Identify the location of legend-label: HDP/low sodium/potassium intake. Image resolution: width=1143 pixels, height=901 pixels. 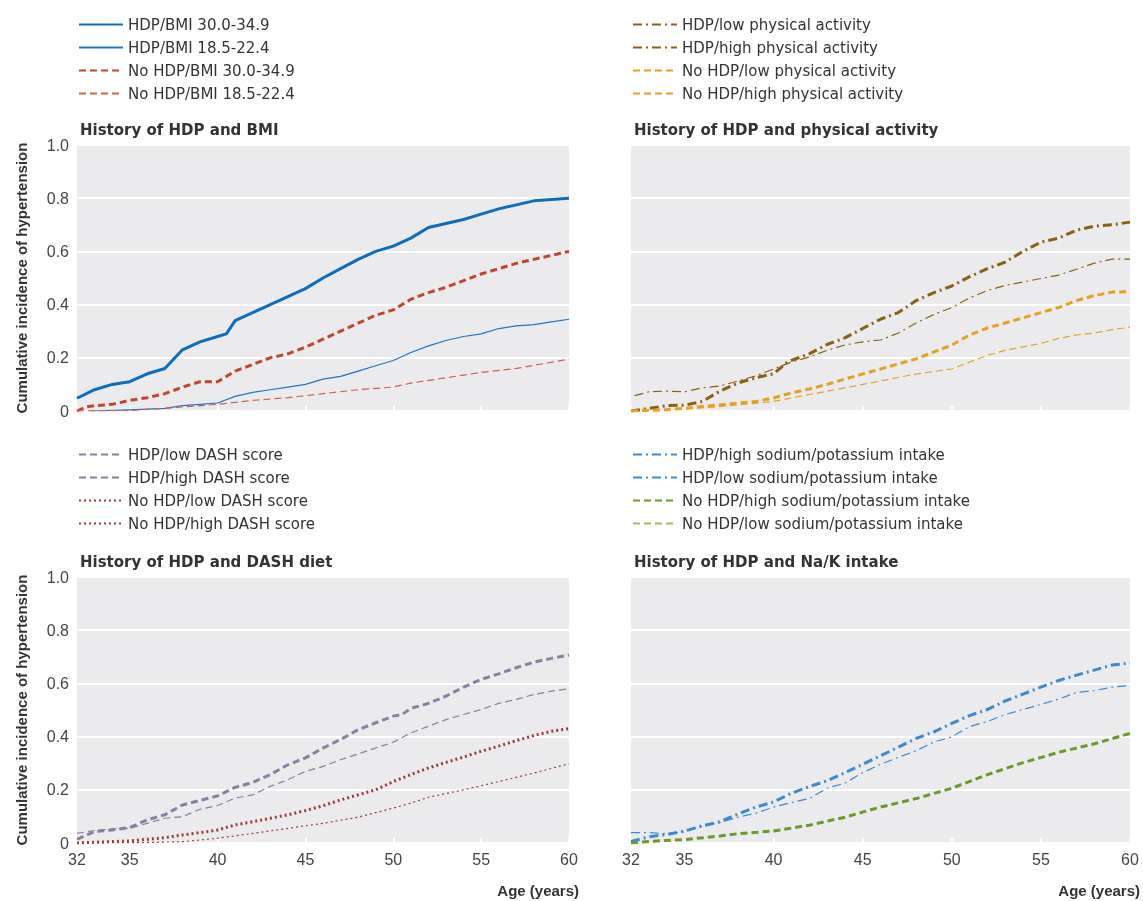
(810, 477).